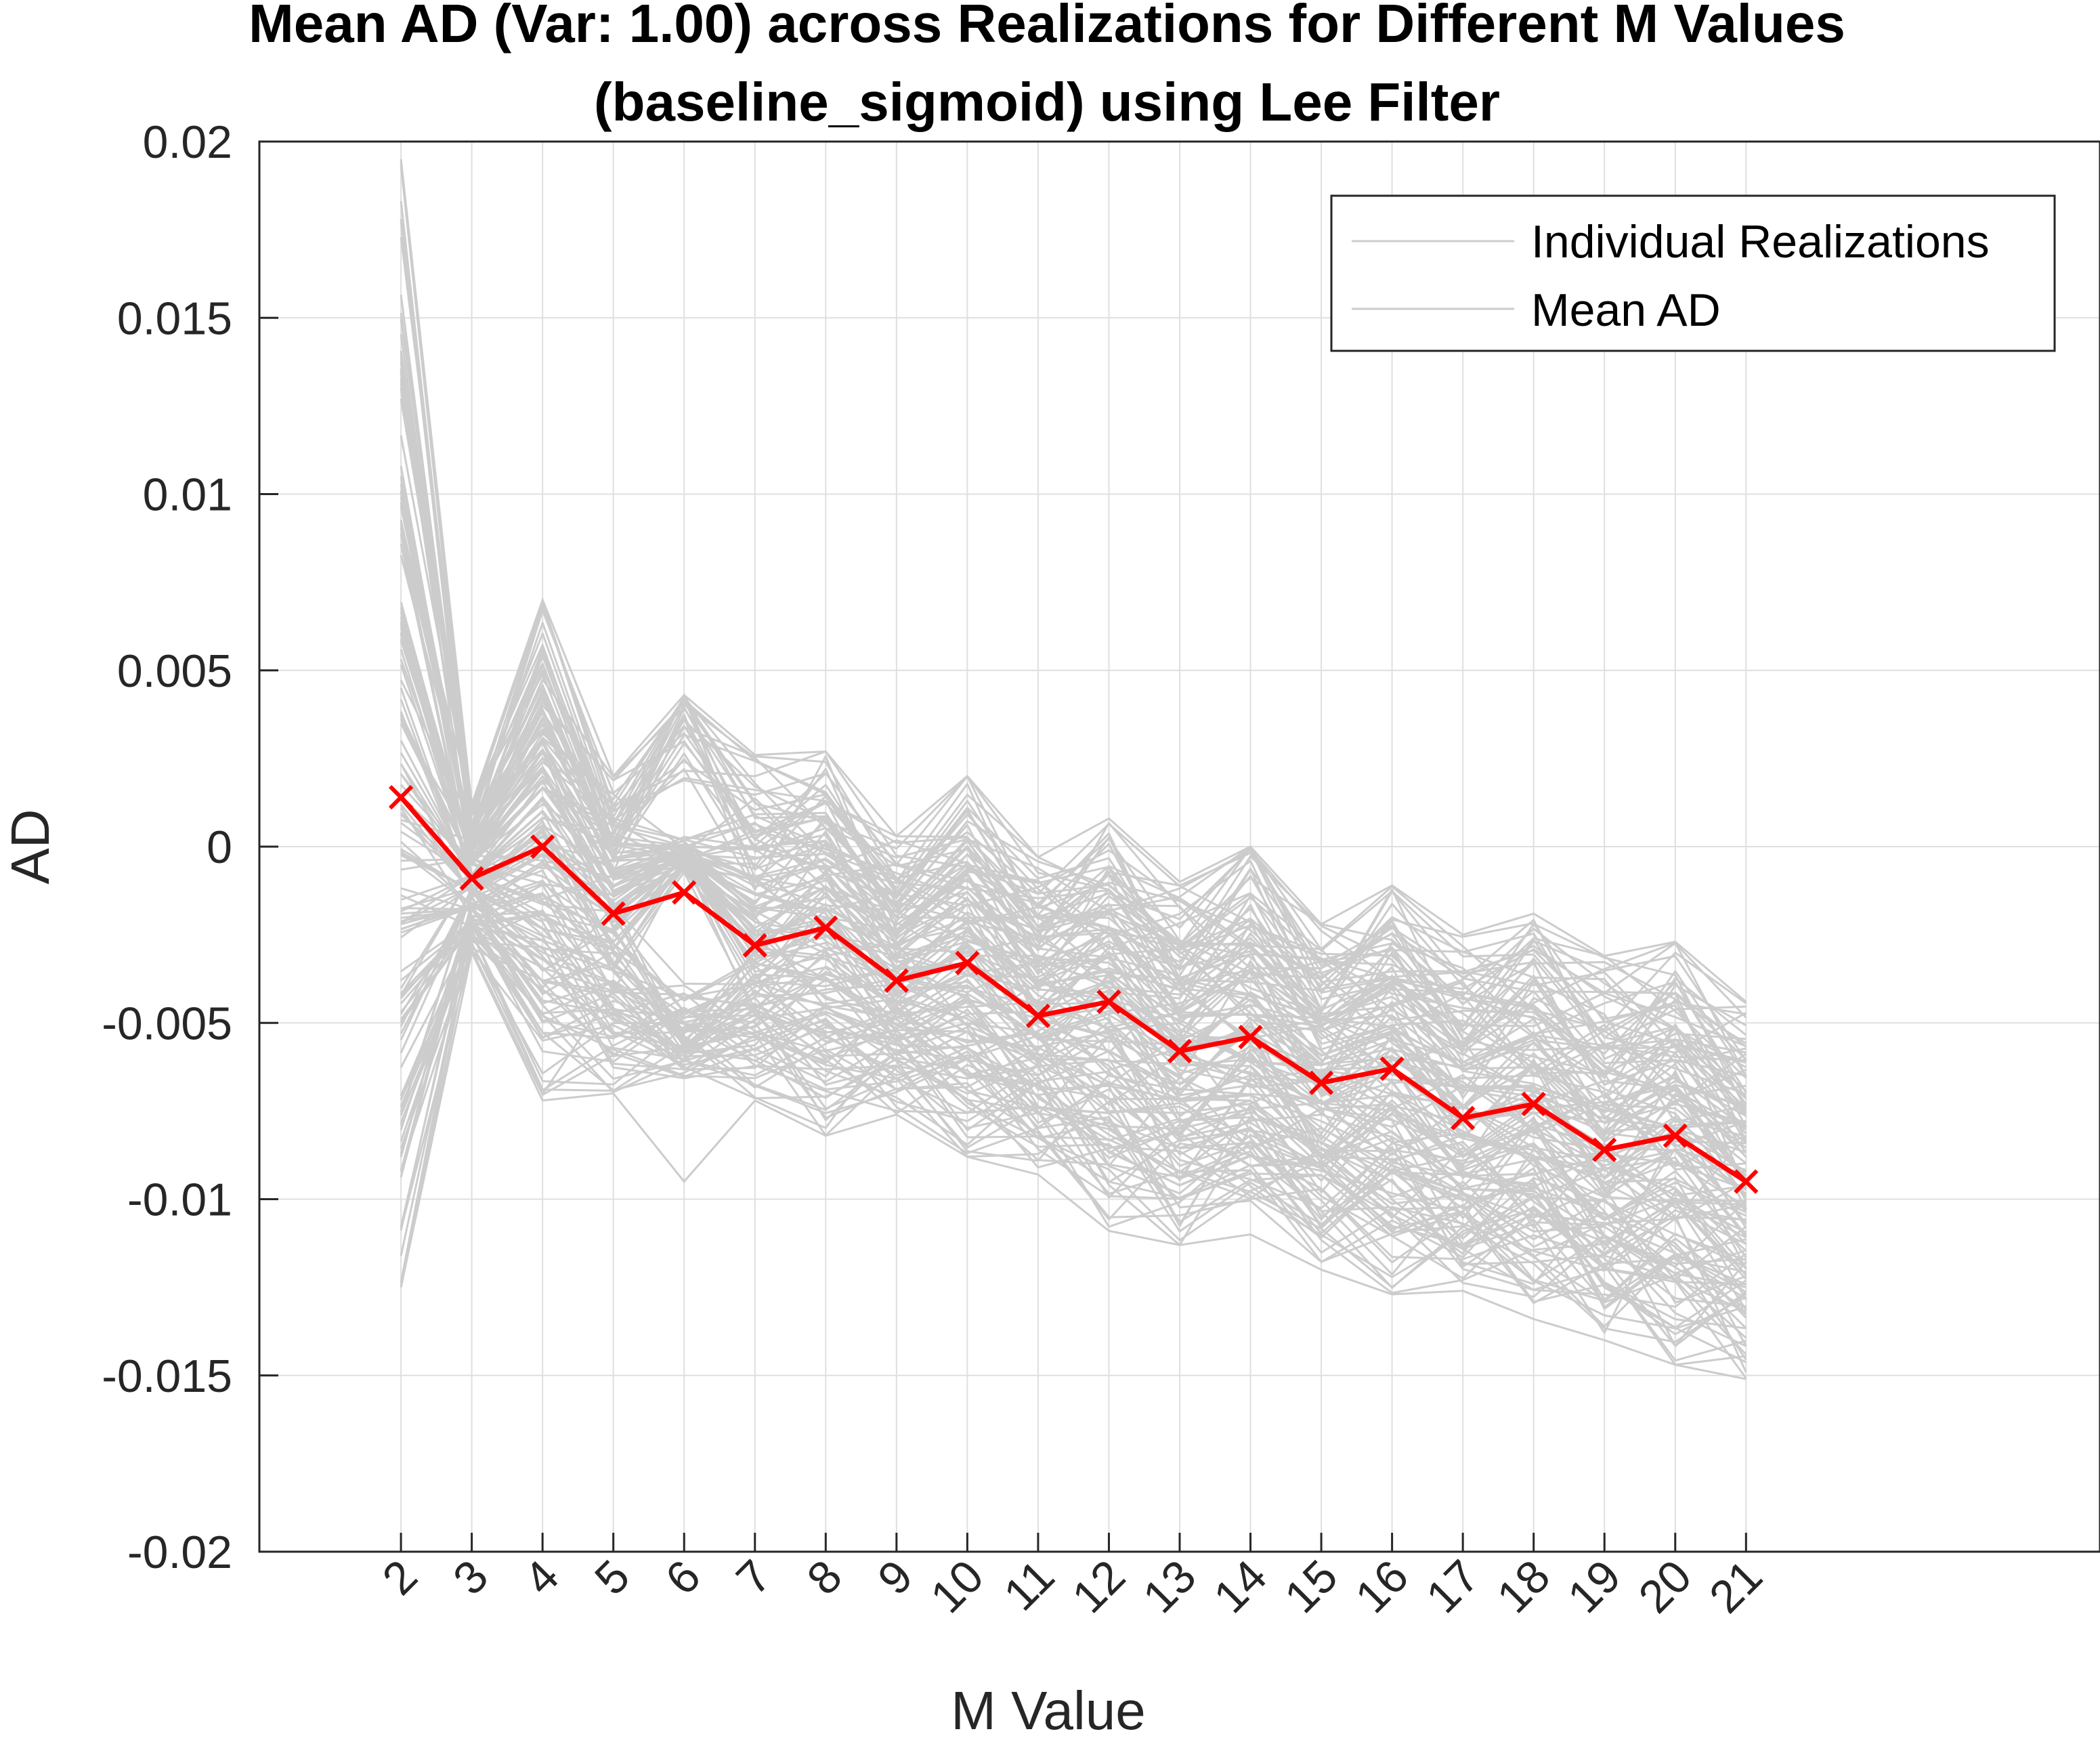 The width and height of the screenshot is (2100, 1740). I want to click on legend: Individual Realizations Mean AD, so click(1693, 273).